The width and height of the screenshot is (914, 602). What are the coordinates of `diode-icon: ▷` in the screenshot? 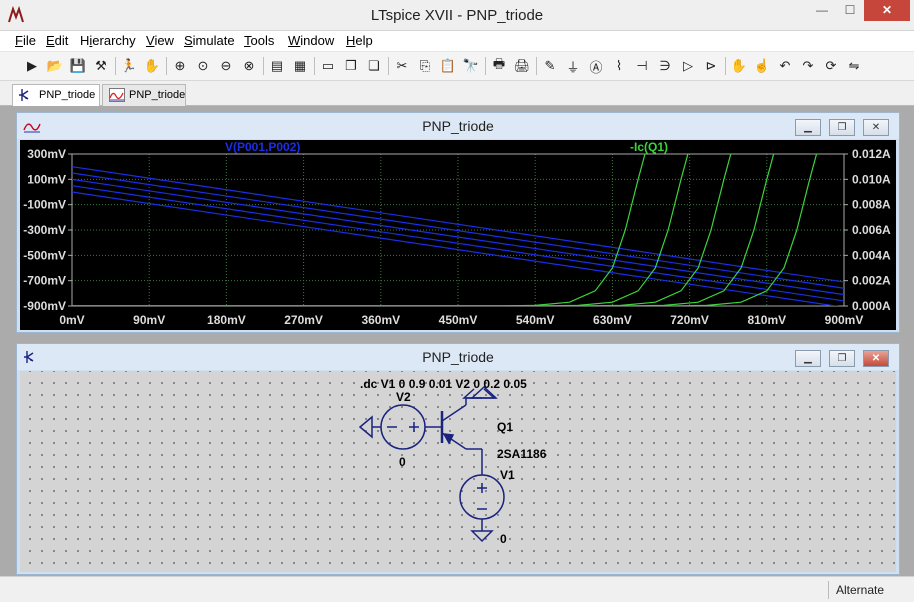 It's located at (688, 65).